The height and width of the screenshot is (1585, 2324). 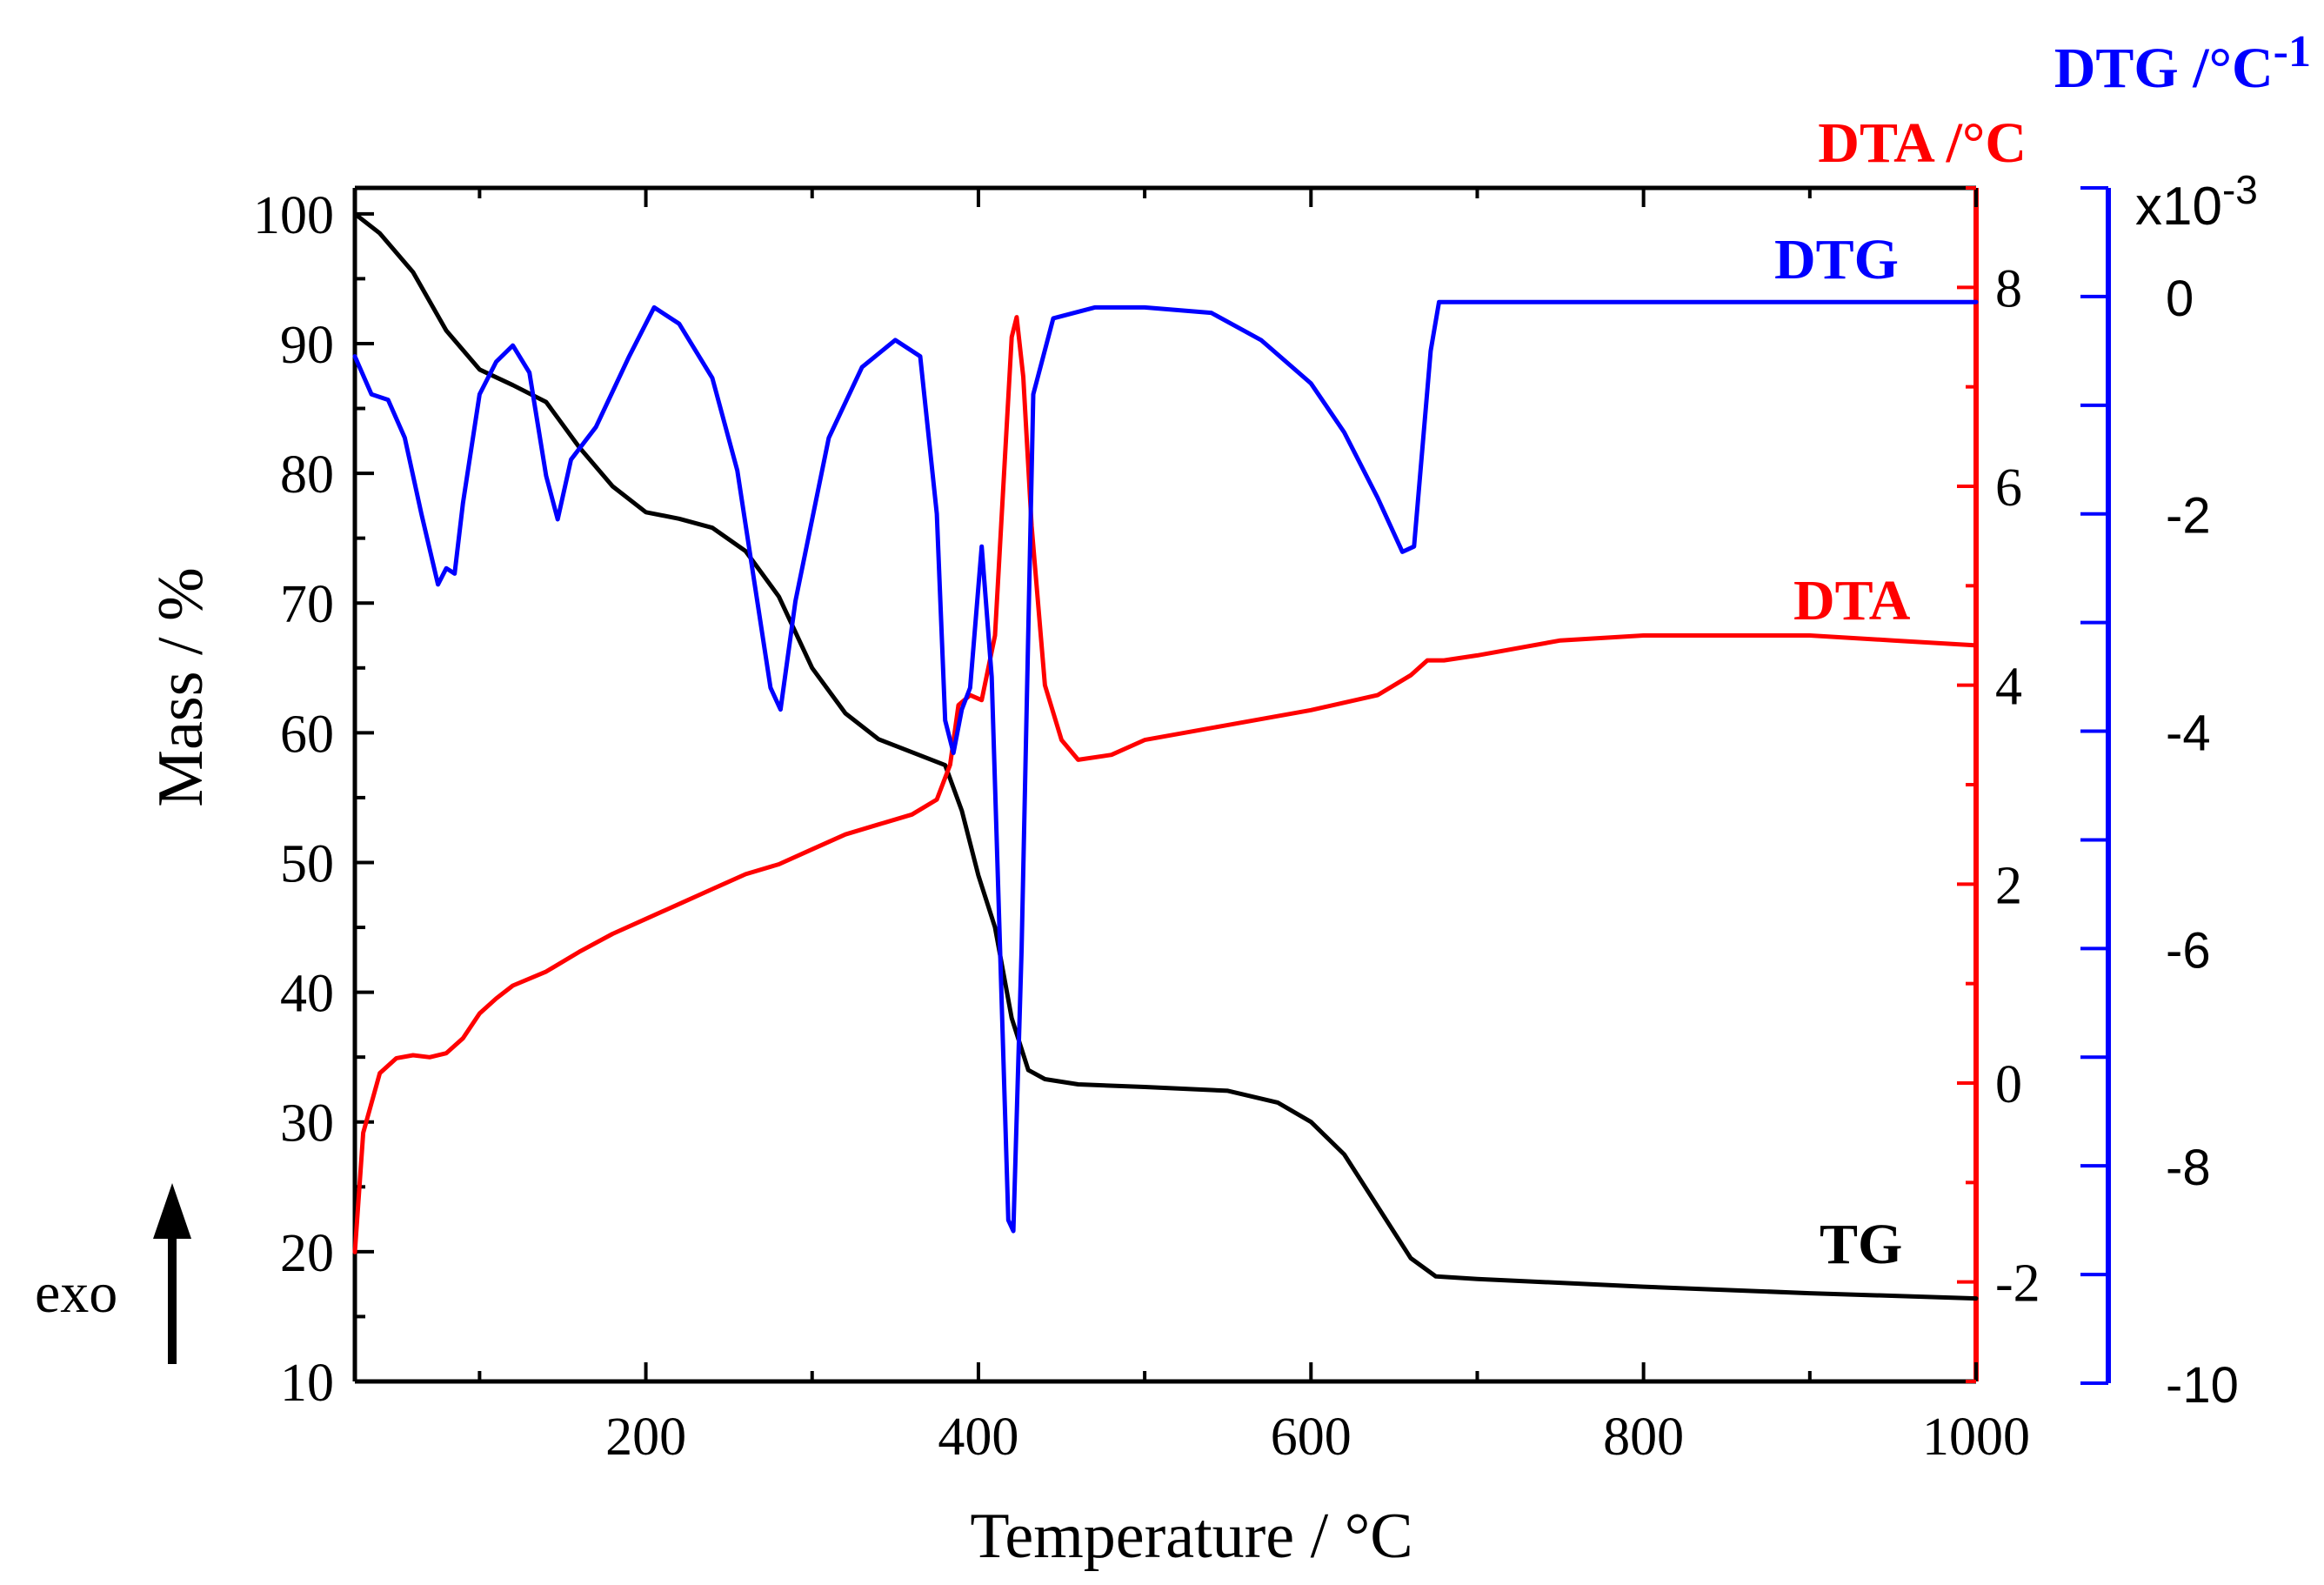 What do you see at coordinates (2009, 1084) in the screenshot?
I see `dta-tick-label: 0` at bounding box center [2009, 1084].